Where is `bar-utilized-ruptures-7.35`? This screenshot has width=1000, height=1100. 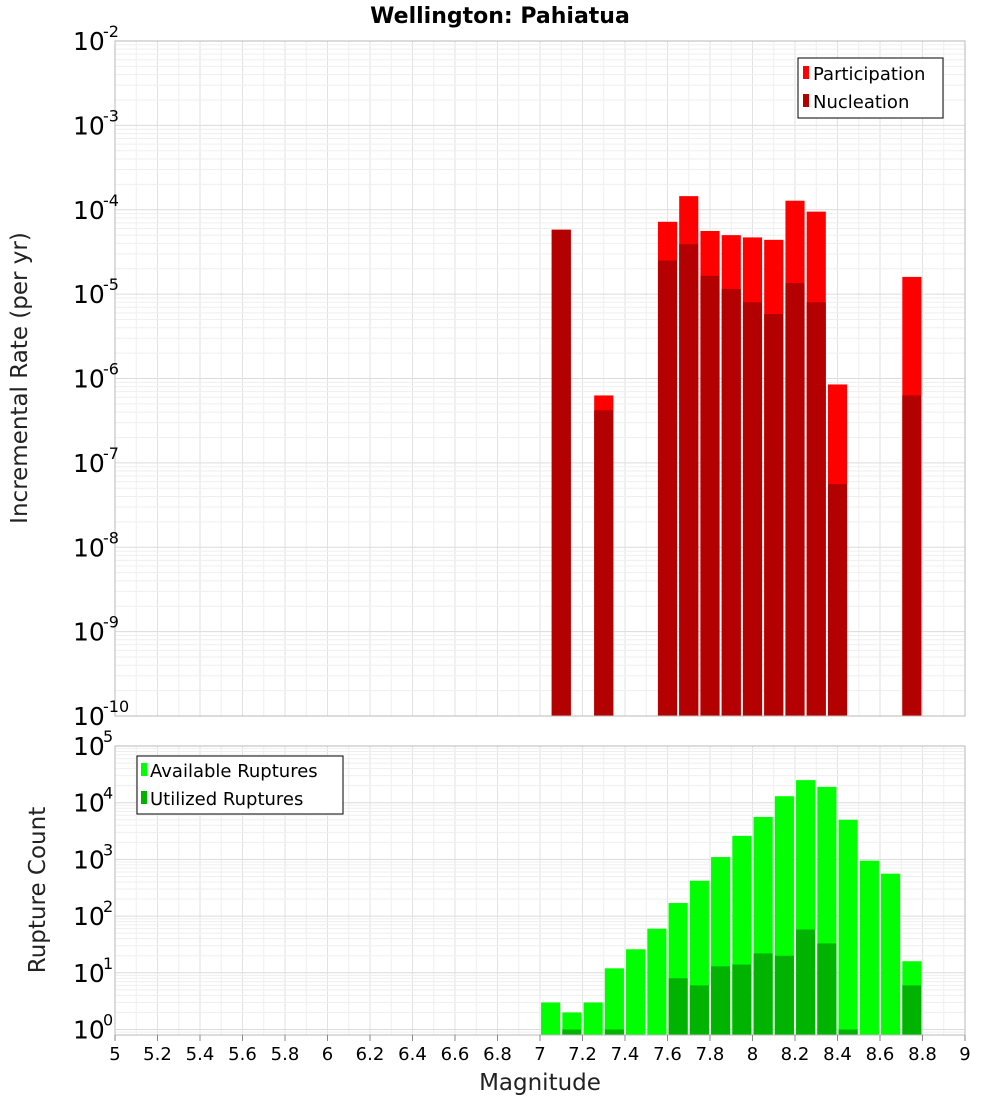 bar-utilized-ruptures-7.35 is located at coordinates (614, 1032).